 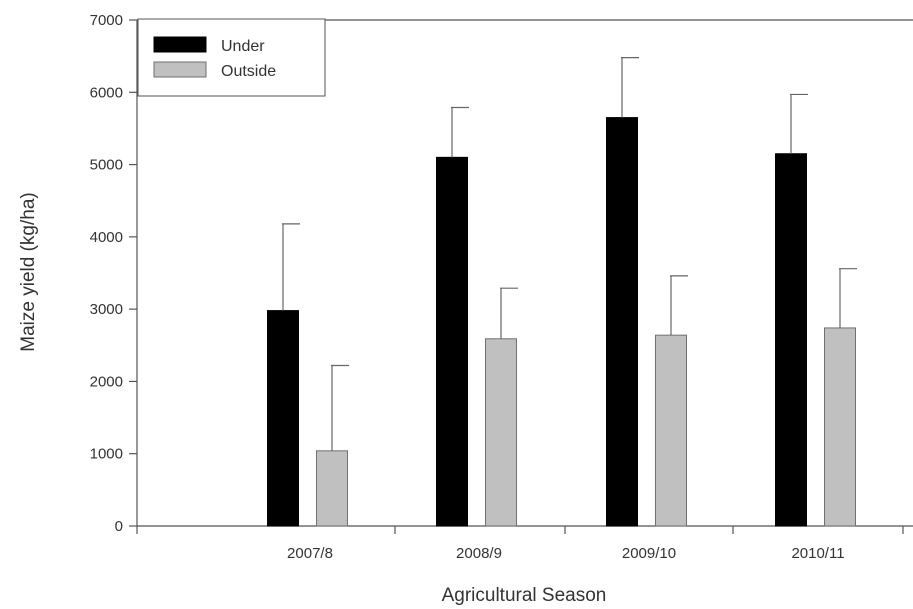 I want to click on legend-label-outside: Outside, so click(x=248, y=71).